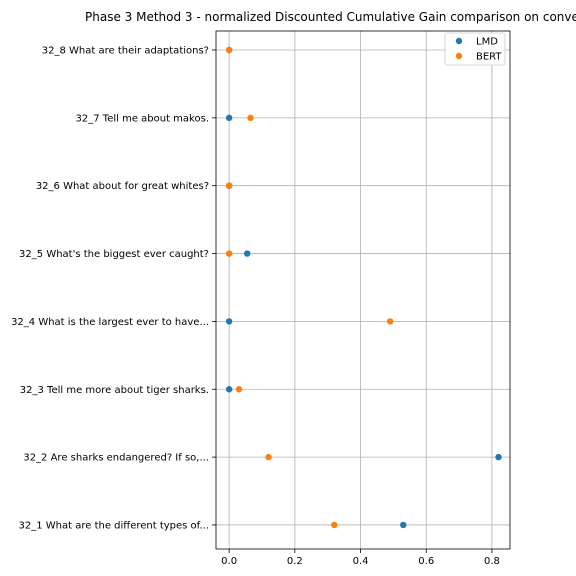 The height and width of the screenshot is (576, 576). Describe the element at coordinates (125, 51) in the screenshot. I see `y-tick-label: 32_8 What are their adaptations?` at that location.